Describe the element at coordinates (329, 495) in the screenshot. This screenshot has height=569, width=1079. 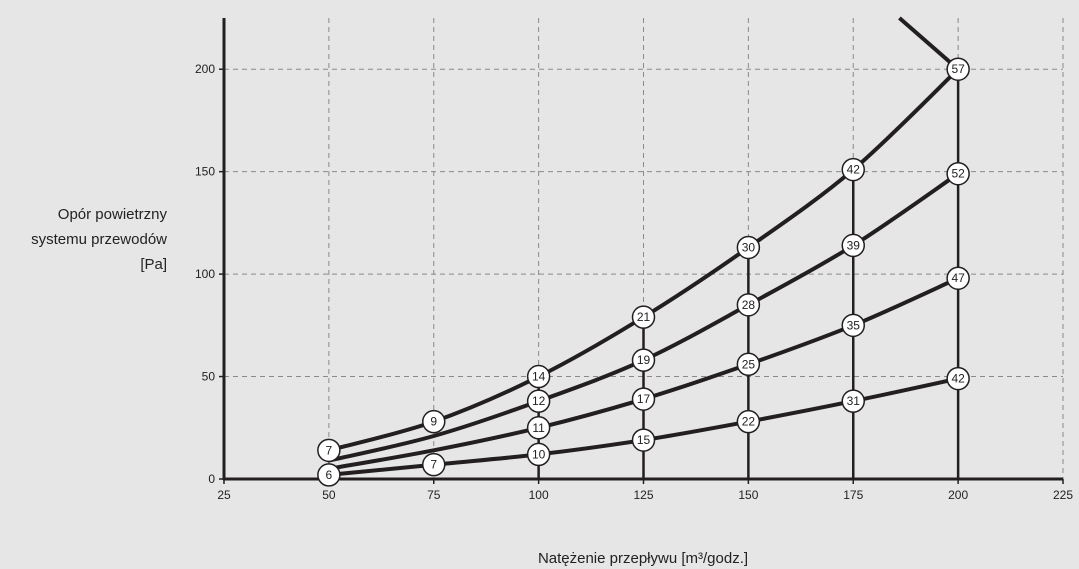
I see `x-tick-label-1: 50` at that location.